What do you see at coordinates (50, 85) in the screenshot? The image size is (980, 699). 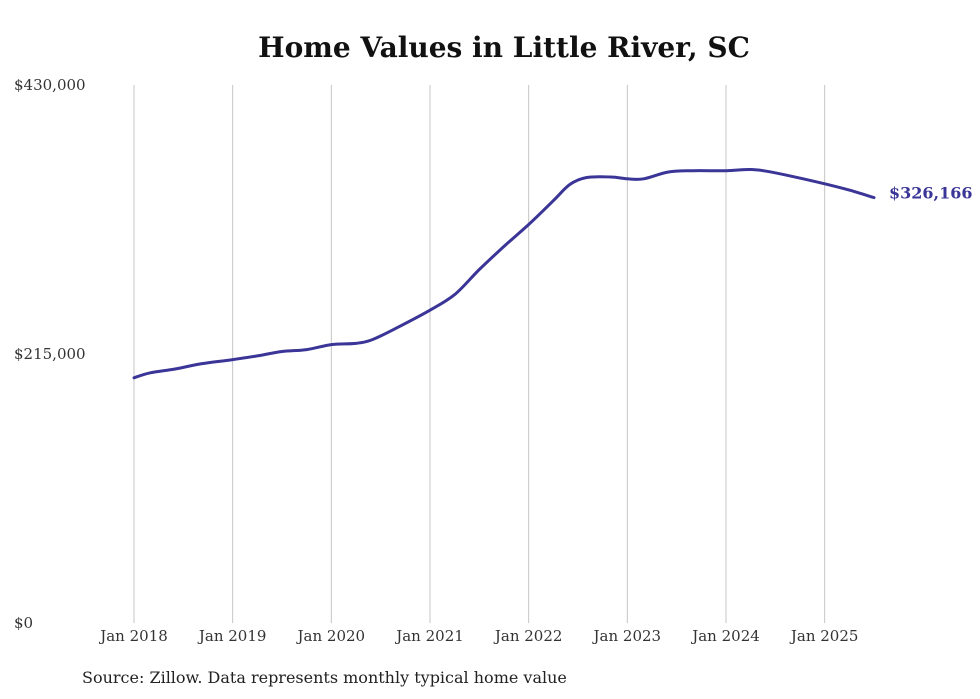 I see `y-tick-label: $430,000` at bounding box center [50, 85].